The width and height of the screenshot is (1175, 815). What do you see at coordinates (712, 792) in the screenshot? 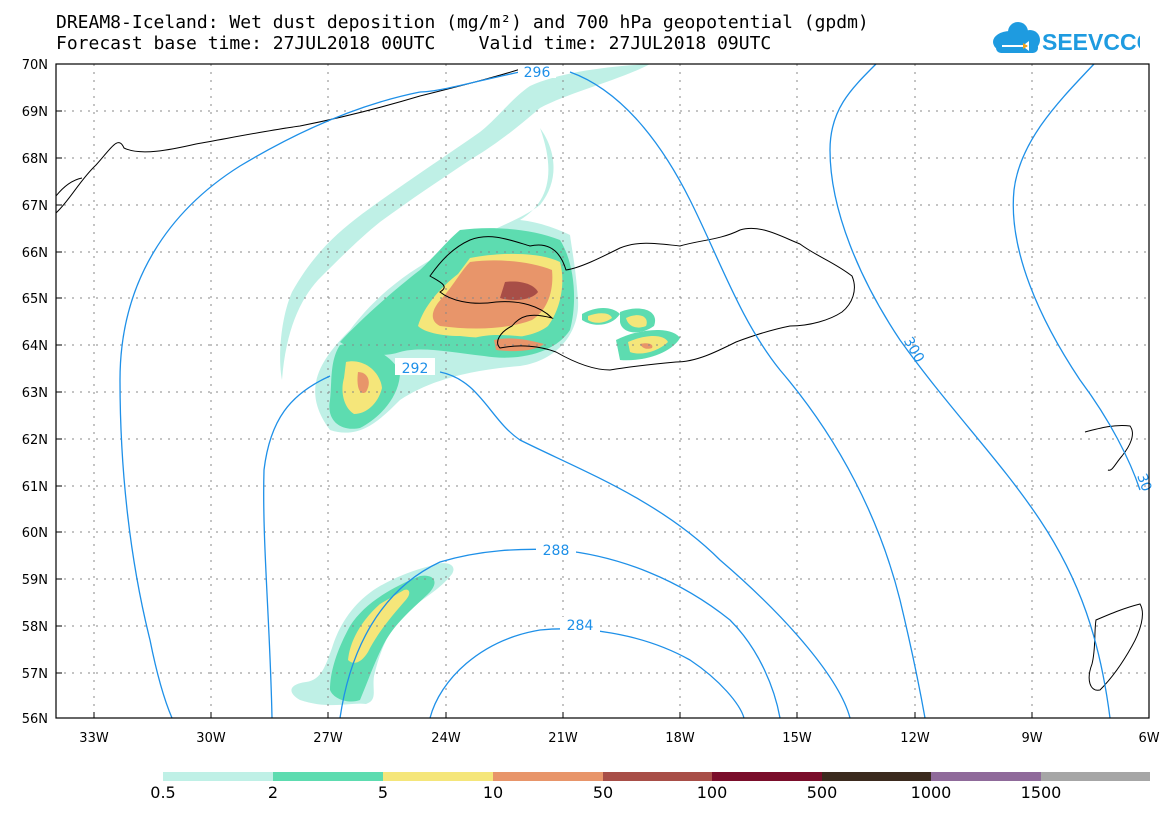
I see `legend-label: 100` at bounding box center [712, 792].